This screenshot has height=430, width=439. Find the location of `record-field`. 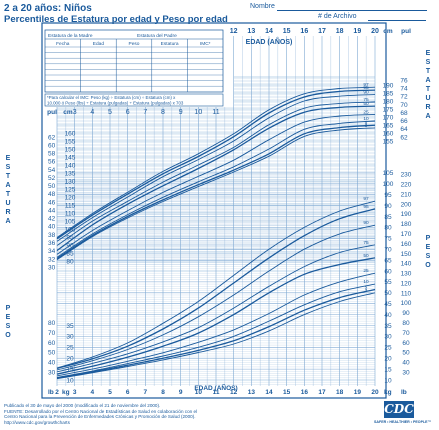

record-field is located at coordinates (397, 20).